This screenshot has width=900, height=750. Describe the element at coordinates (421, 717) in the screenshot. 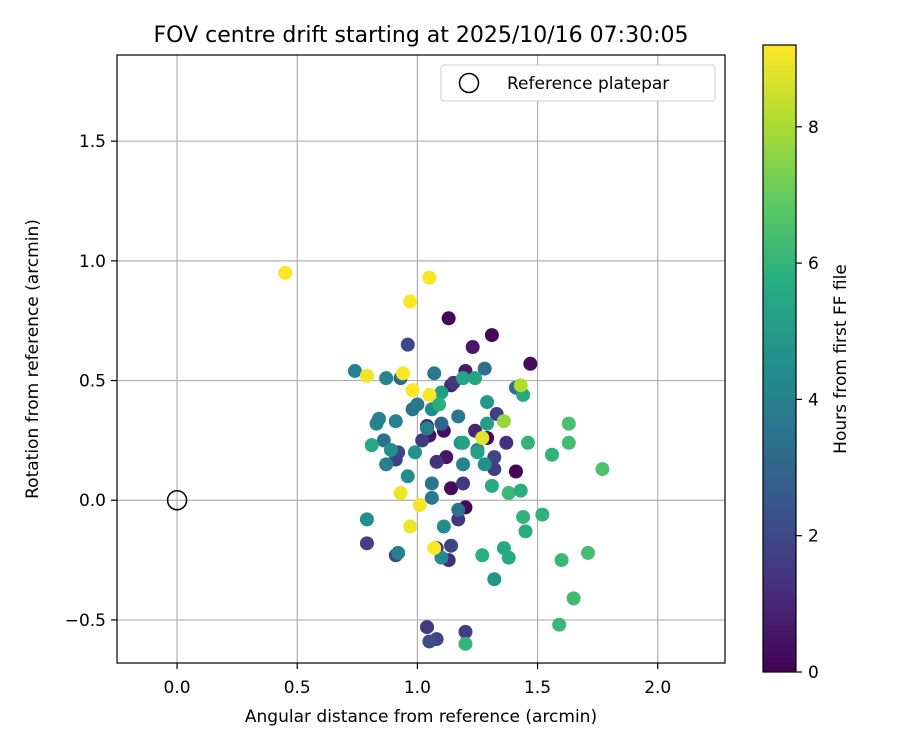

I see `x-axis-label: Angular distance from reference (arcmin)` at that location.